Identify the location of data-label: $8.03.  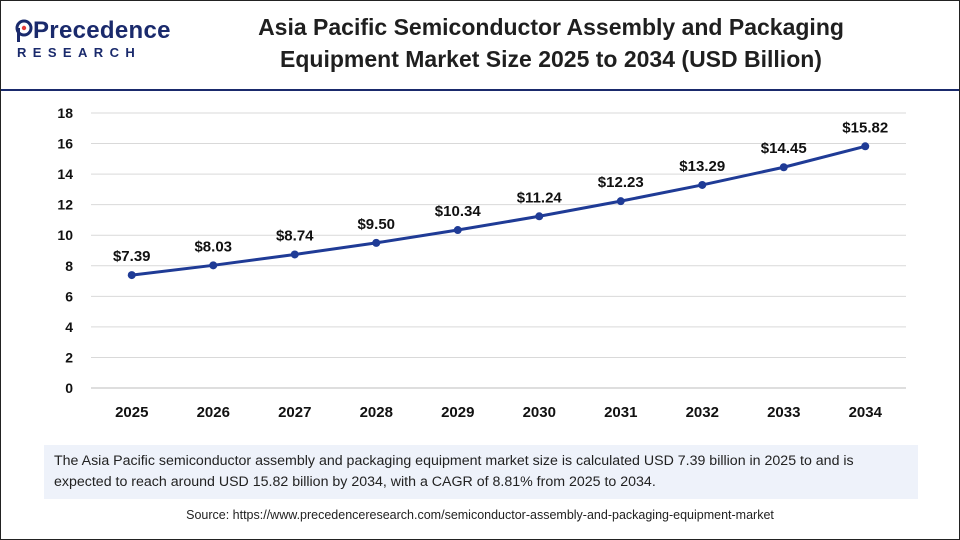
(213, 246).